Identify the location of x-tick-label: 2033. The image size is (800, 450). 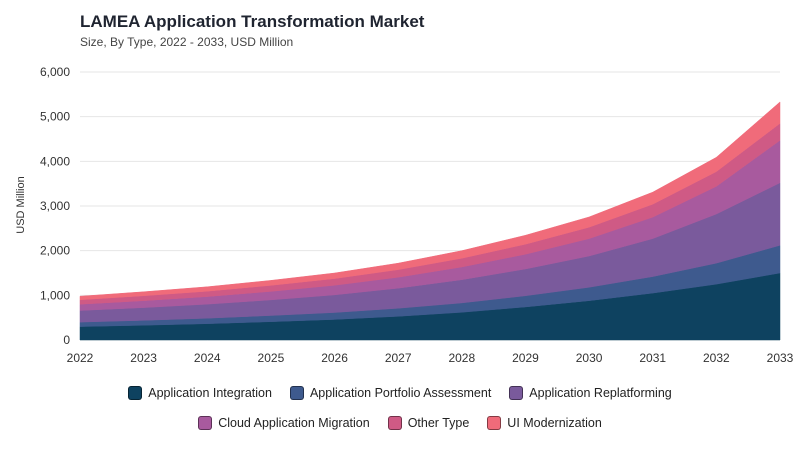
(780, 358).